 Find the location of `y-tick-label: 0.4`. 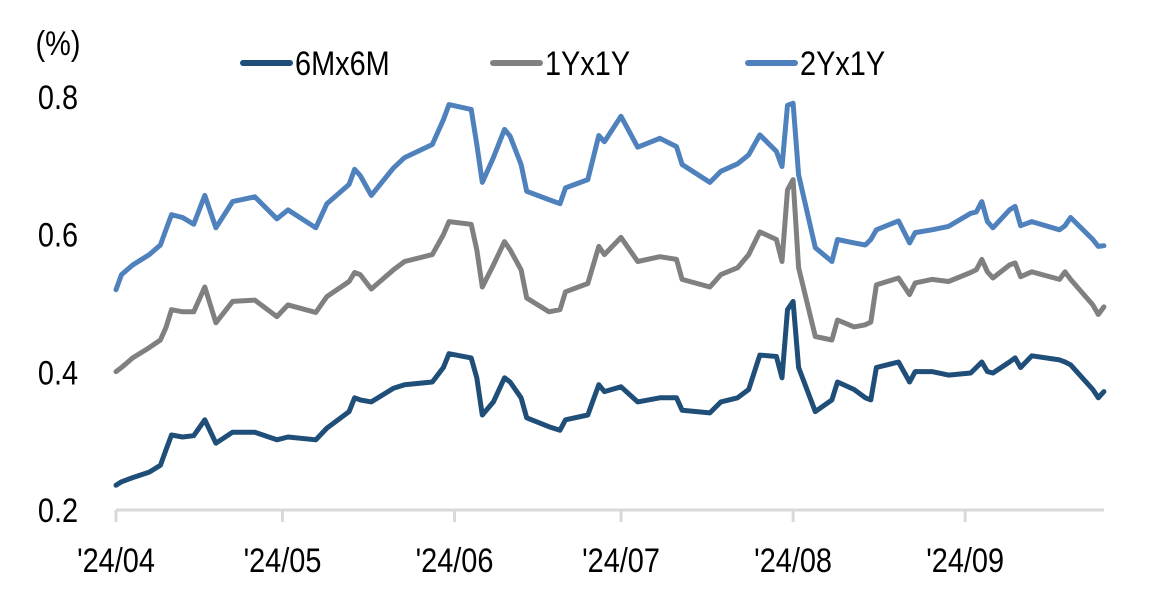

y-tick-label: 0.4 is located at coordinates (58, 372).